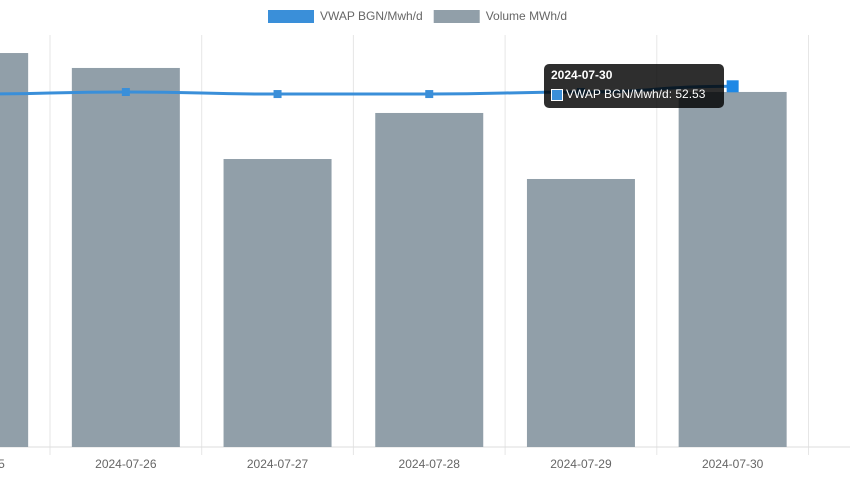 The image size is (850, 480). What do you see at coordinates (557, 95) in the screenshot?
I see `tooltip-swatch` at bounding box center [557, 95].